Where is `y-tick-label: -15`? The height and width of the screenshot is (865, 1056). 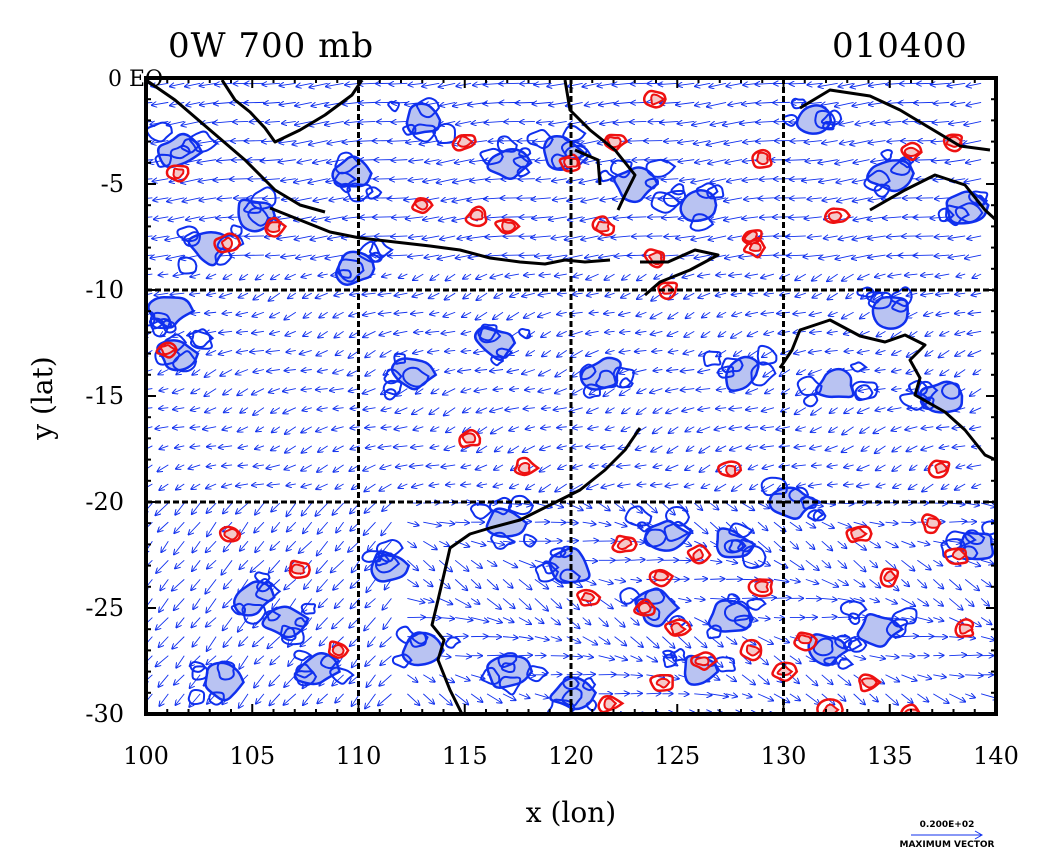 y-tick-label: -15 is located at coordinates (104, 396).